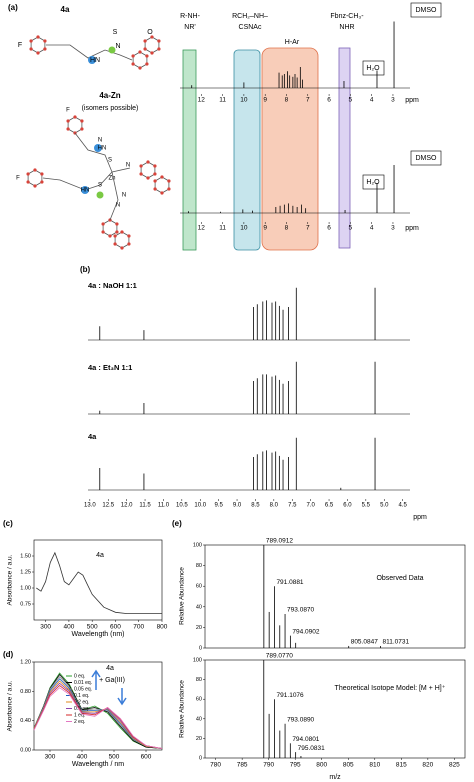 Image resolution: width=474 pixels, height=782 pixels. Describe the element at coordinates (97, 634) in the screenshot. I see `x-axis-label: Wavelength (nm)` at that location.